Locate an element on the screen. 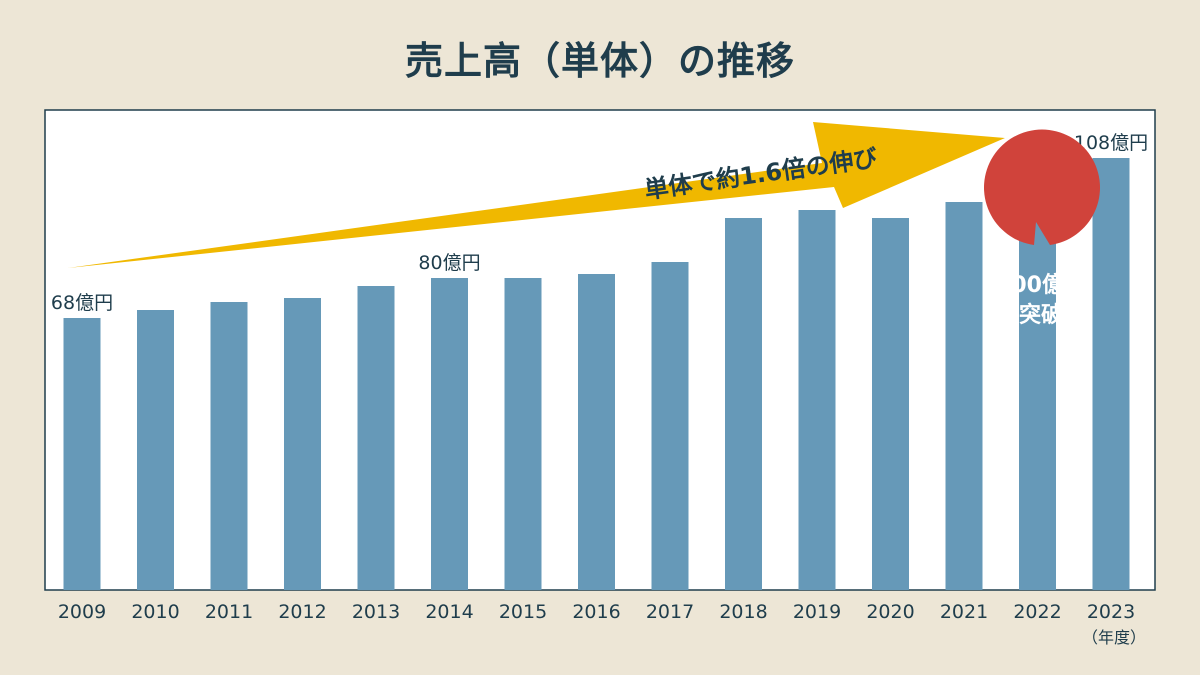  year-label-2017: 2017 is located at coordinates (670, 612).